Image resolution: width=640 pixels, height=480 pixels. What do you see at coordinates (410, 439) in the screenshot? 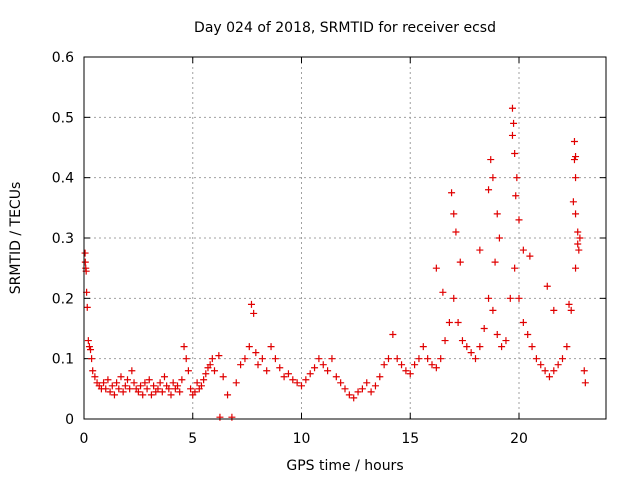
I see `x-tick-label: 15` at bounding box center [410, 439].